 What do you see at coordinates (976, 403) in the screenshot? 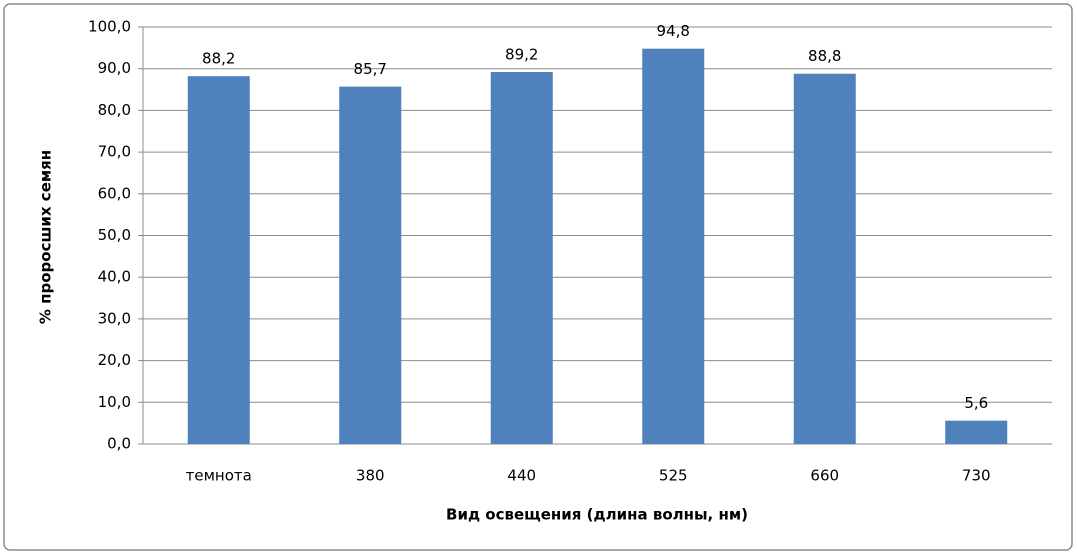
I see `data-label: 5,6` at bounding box center [976, 403].